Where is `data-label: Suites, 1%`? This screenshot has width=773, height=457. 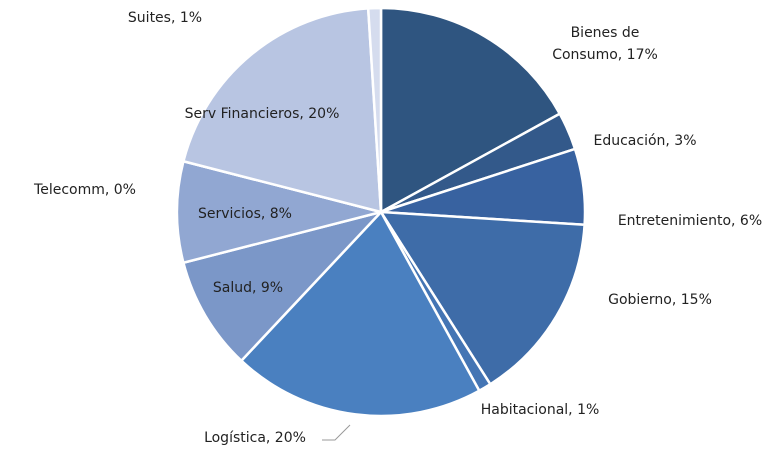 data-label: Suites, 1% is located at coordinates (165, 18).